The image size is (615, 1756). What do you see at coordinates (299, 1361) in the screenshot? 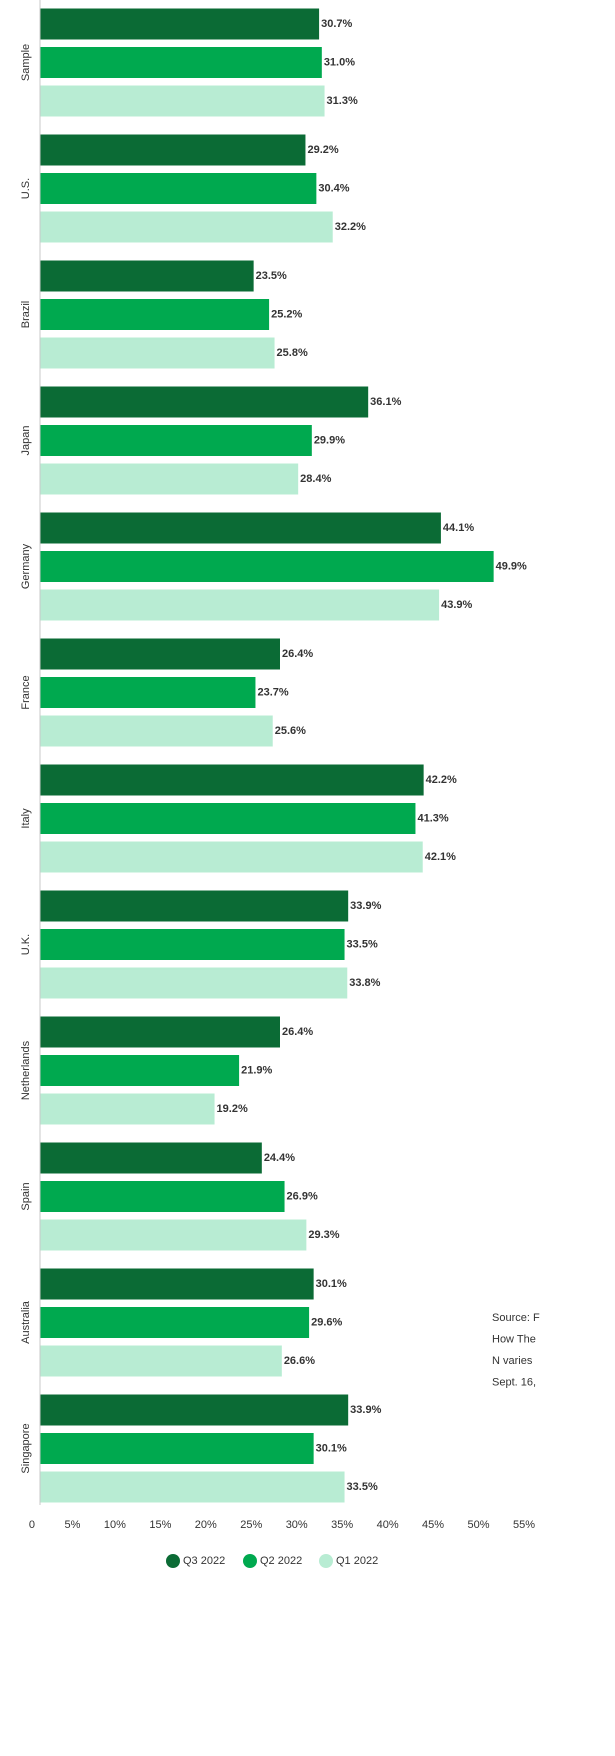
I see `value-label: 26.6%` at bounding box center [299, 1361].